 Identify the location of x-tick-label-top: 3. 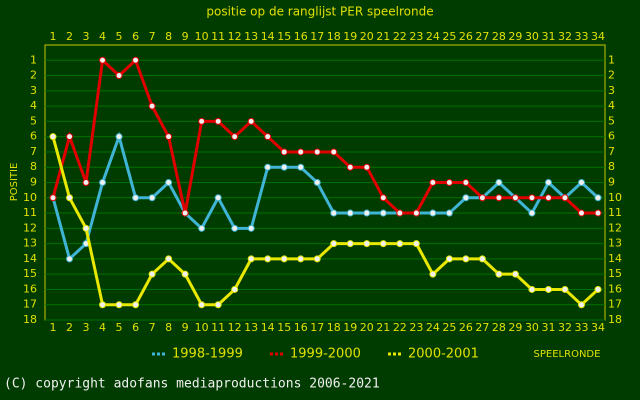
(86, 36).